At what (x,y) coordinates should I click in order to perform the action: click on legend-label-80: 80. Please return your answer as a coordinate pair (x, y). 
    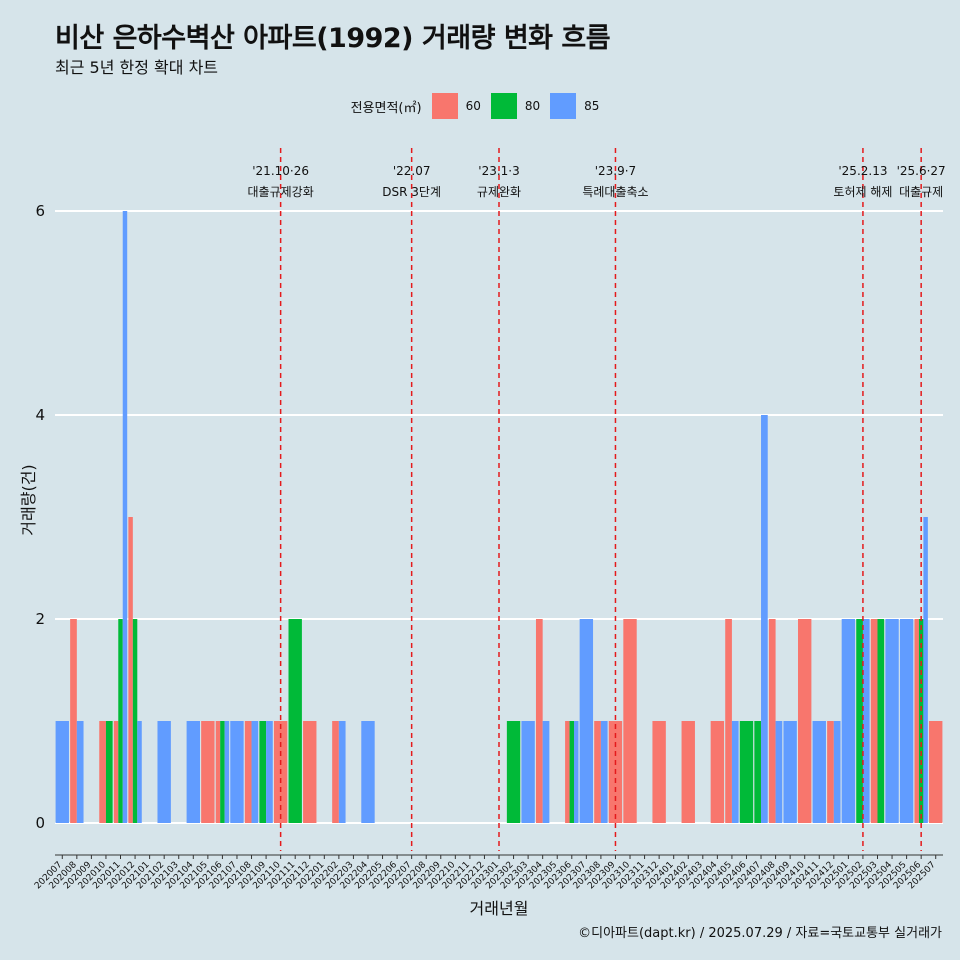
    Looking at the image, I should click on (532, 106).